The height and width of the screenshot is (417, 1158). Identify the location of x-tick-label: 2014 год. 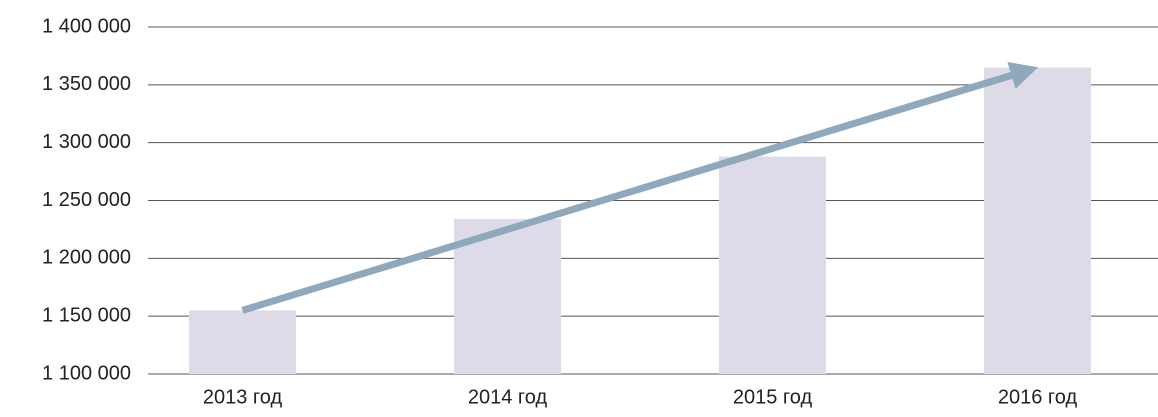
(508, 397).